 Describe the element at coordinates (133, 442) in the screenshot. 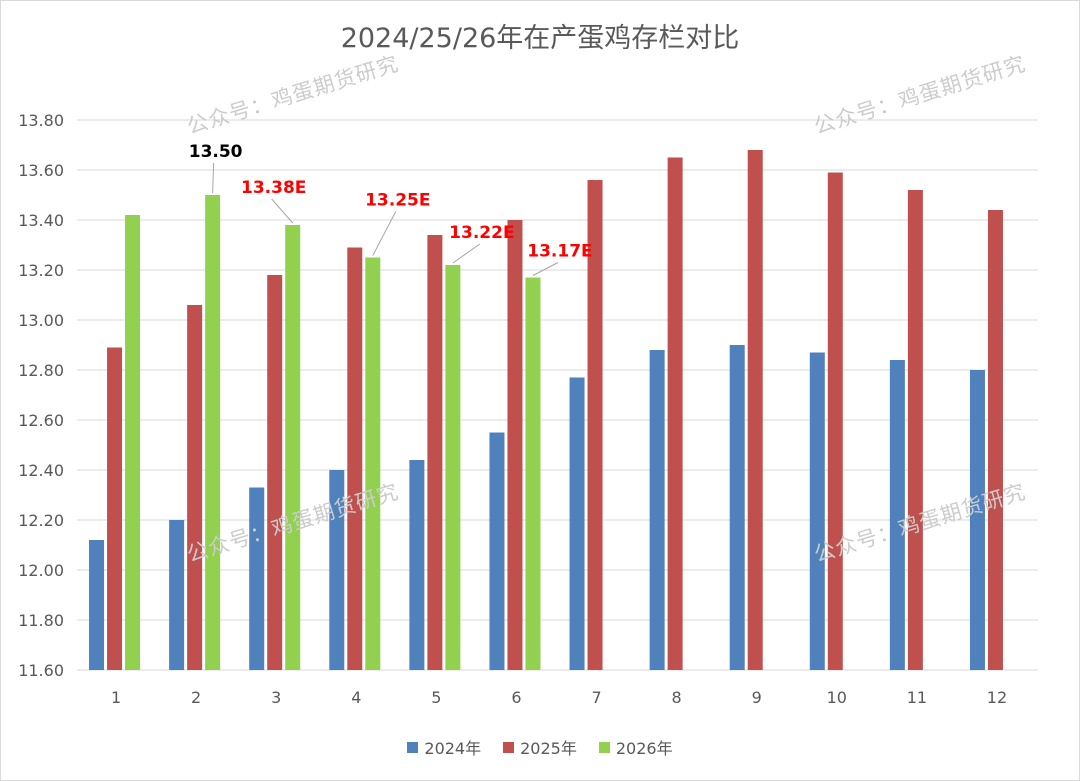

I see `bar-2026年-1` at that location.